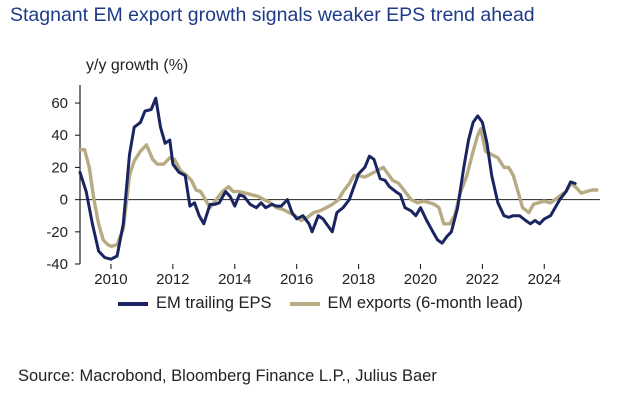 The height and width of the screenshot is (402, 620). What do you see at coordinates (59, 135) in the screenshot?
I see `y-tick-label: 40` at bounding box center [59, 135].